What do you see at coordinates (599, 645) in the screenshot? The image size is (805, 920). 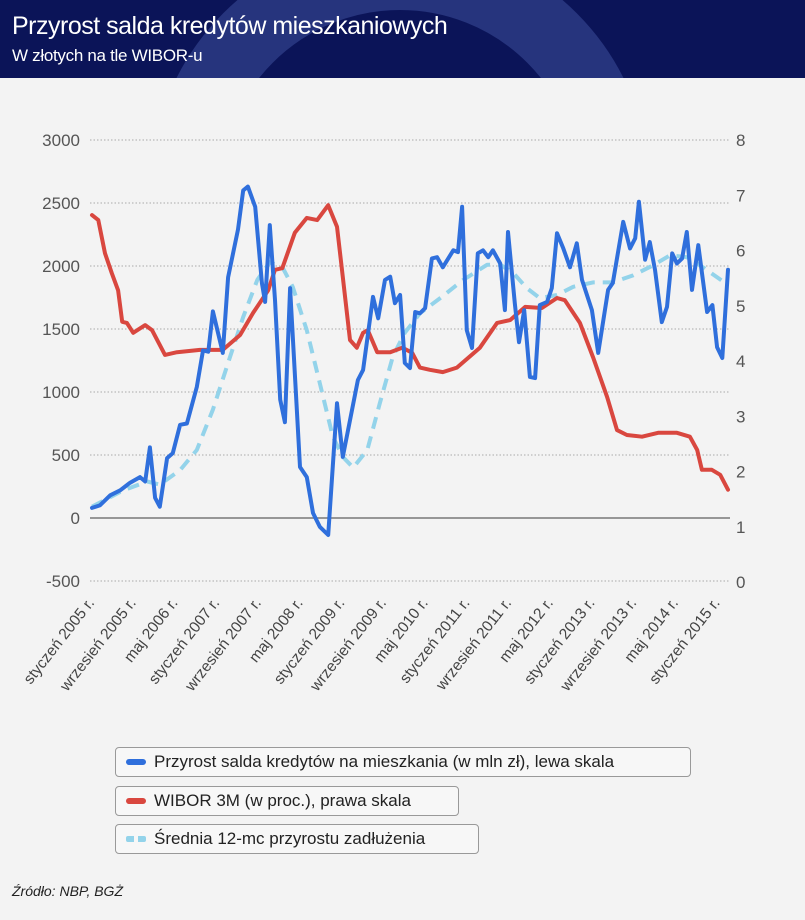 I see `x-axis-tick-label: wrzesień 2013 r.` at bounding box center [599, 645].